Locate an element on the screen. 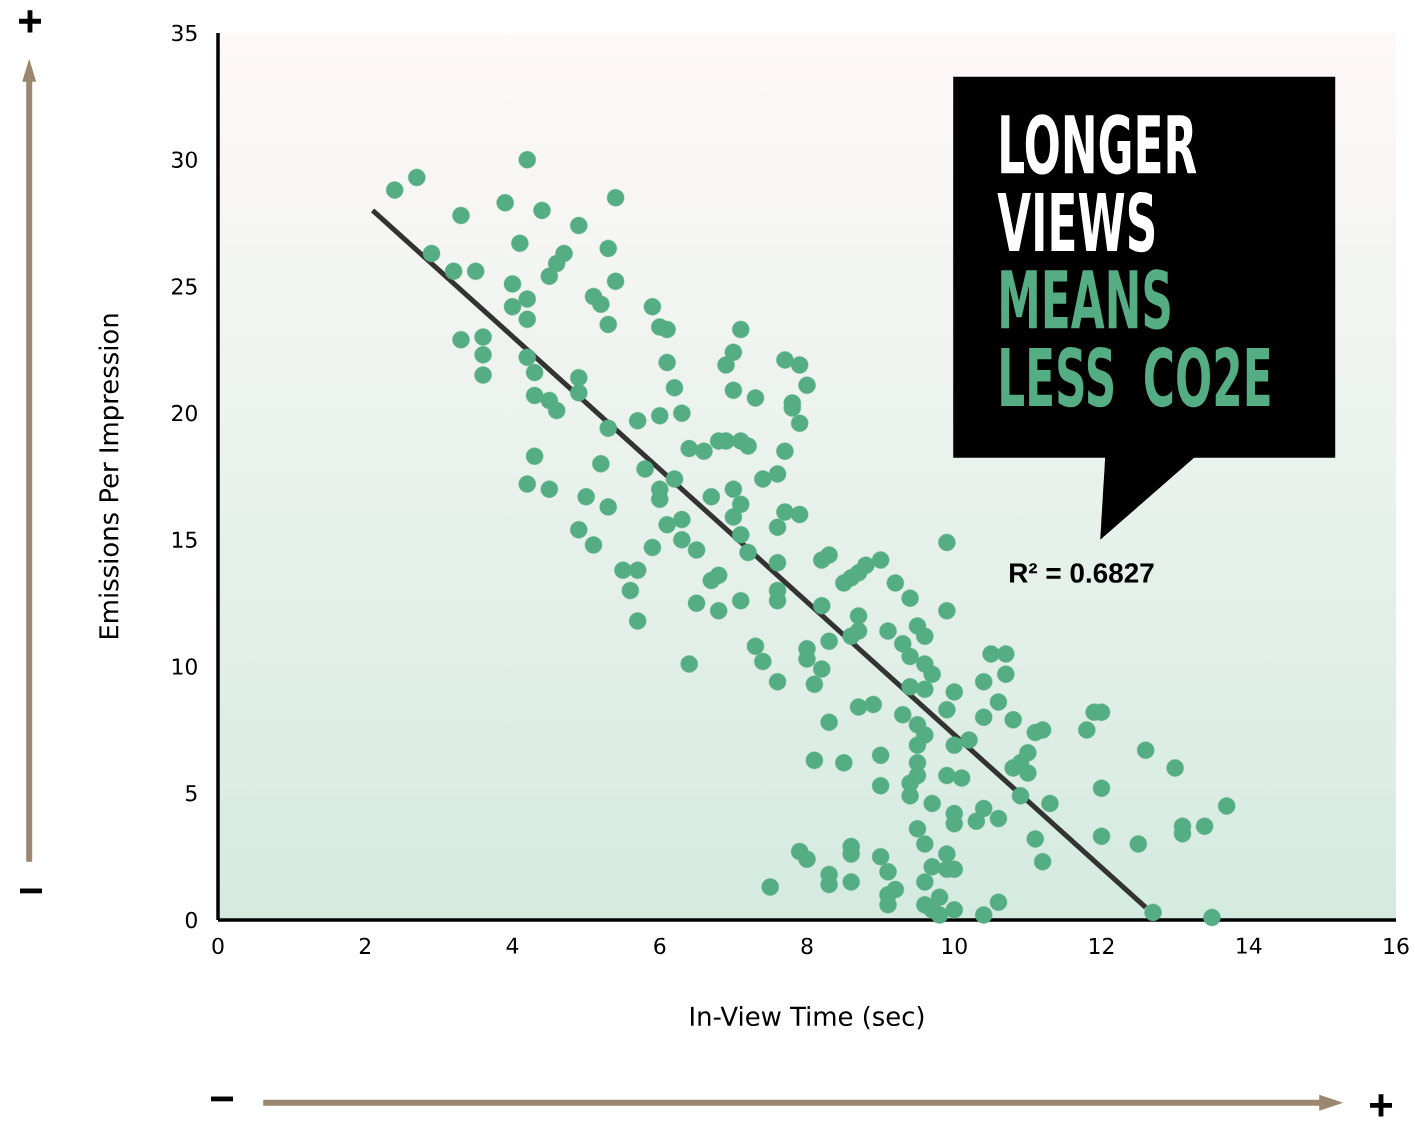  y-tick-label: 5 is located at coordinates (191, 793).